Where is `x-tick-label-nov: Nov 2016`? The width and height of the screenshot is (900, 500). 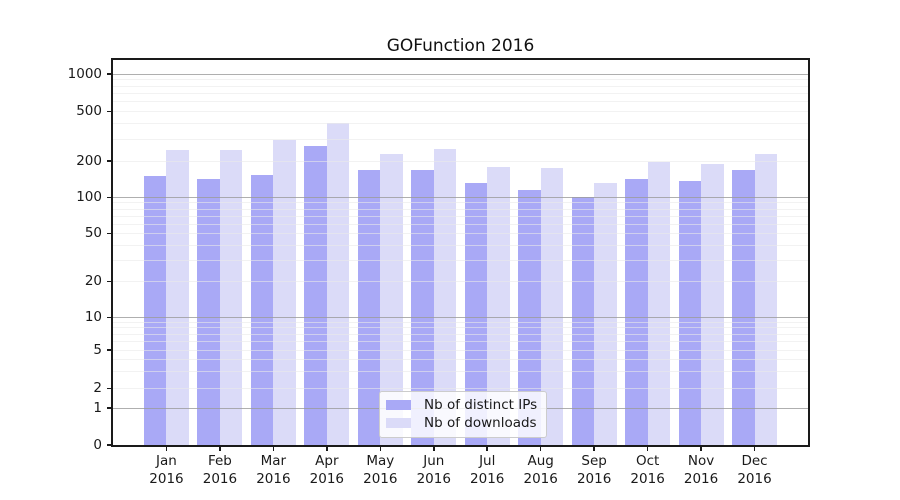
x-tick-label-nov: Nov 2016 is located at coordinates (701, 470).